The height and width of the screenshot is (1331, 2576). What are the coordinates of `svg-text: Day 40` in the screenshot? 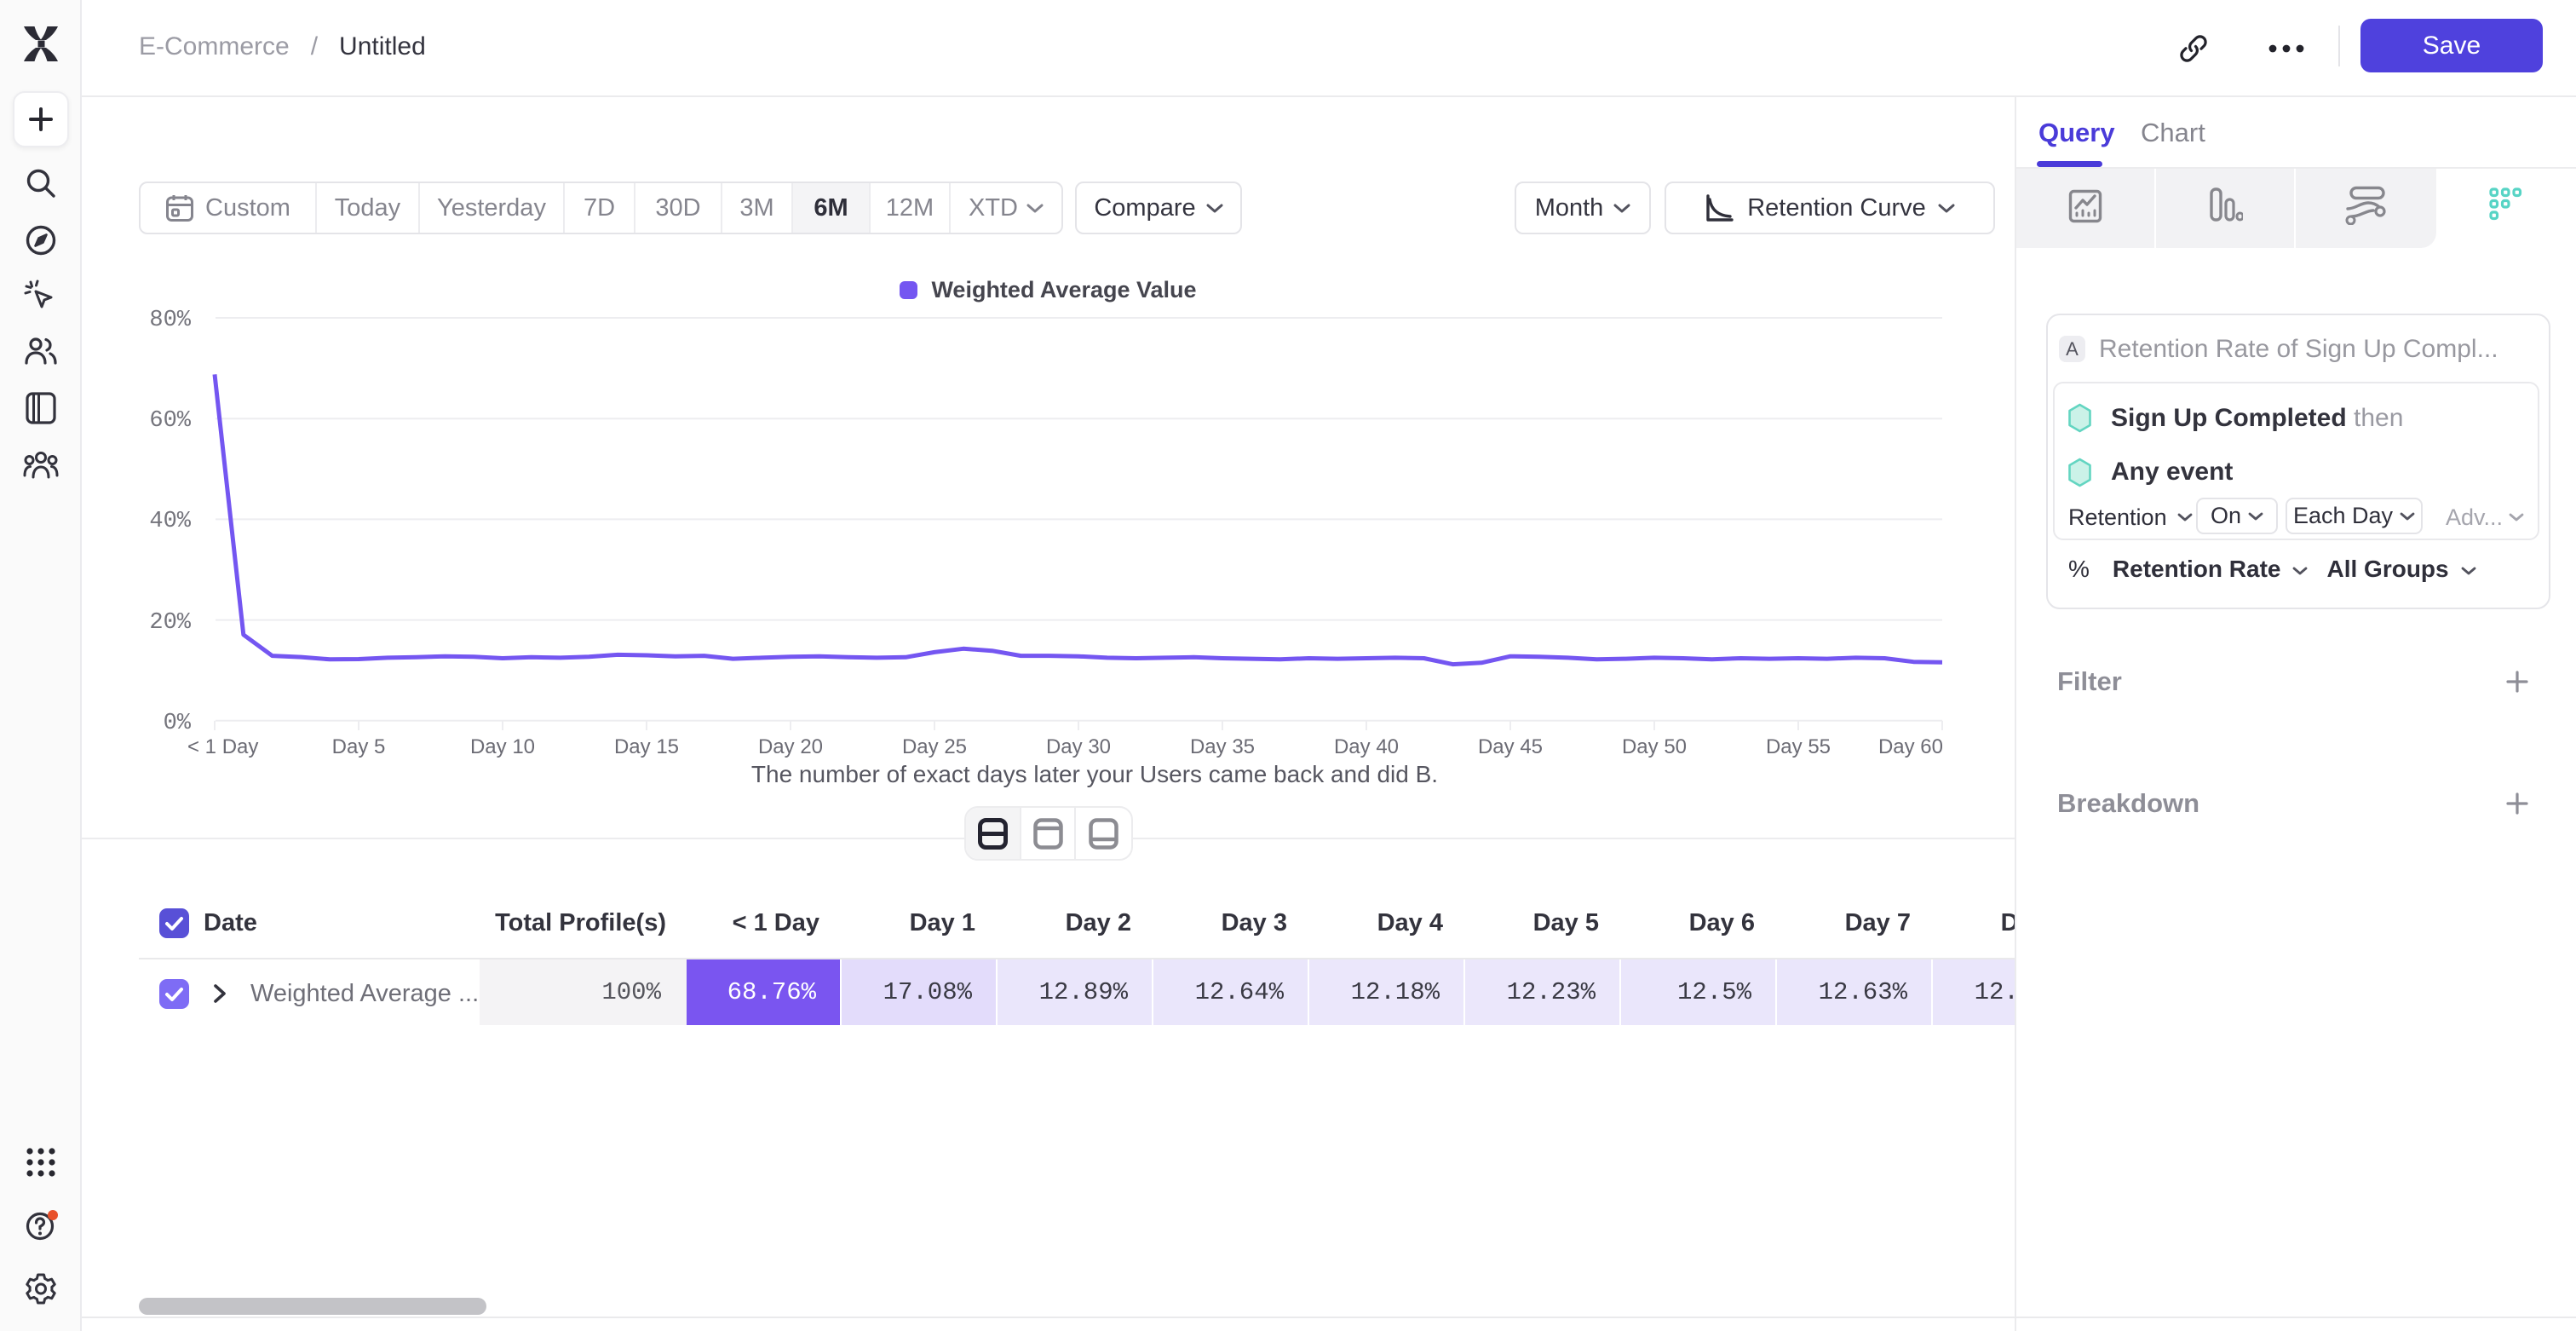 It's located at (1367, 746).